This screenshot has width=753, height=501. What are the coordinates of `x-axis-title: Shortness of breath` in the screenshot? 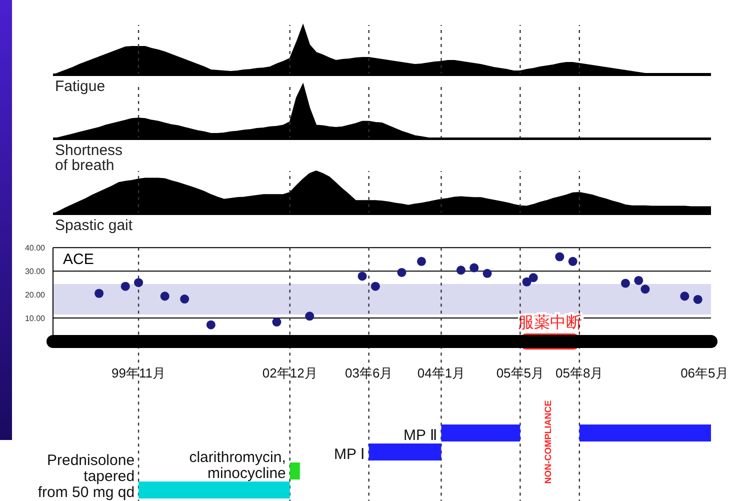 It's located at (89, 158).